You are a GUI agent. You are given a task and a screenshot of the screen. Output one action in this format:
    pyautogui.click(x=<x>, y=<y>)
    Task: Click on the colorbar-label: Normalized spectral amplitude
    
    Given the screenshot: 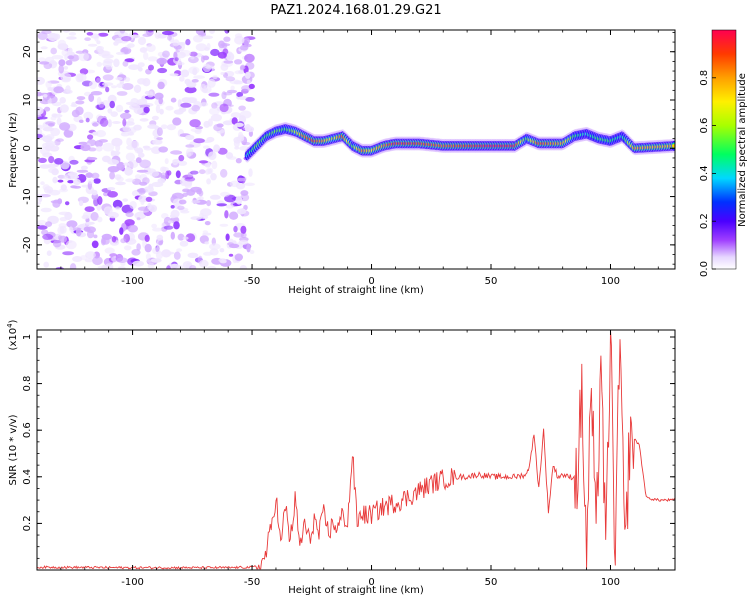 What is the action you would take?
    pyautogui.click(x=742, y=150)
    